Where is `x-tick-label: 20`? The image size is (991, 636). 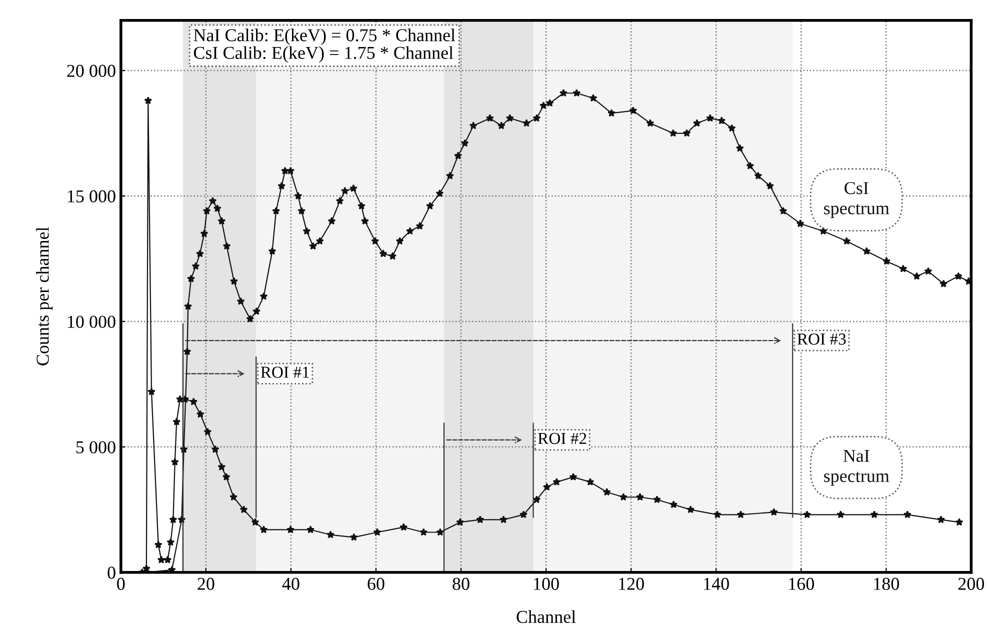
x-tick-label: 20 is located at coordinates (206, 584).